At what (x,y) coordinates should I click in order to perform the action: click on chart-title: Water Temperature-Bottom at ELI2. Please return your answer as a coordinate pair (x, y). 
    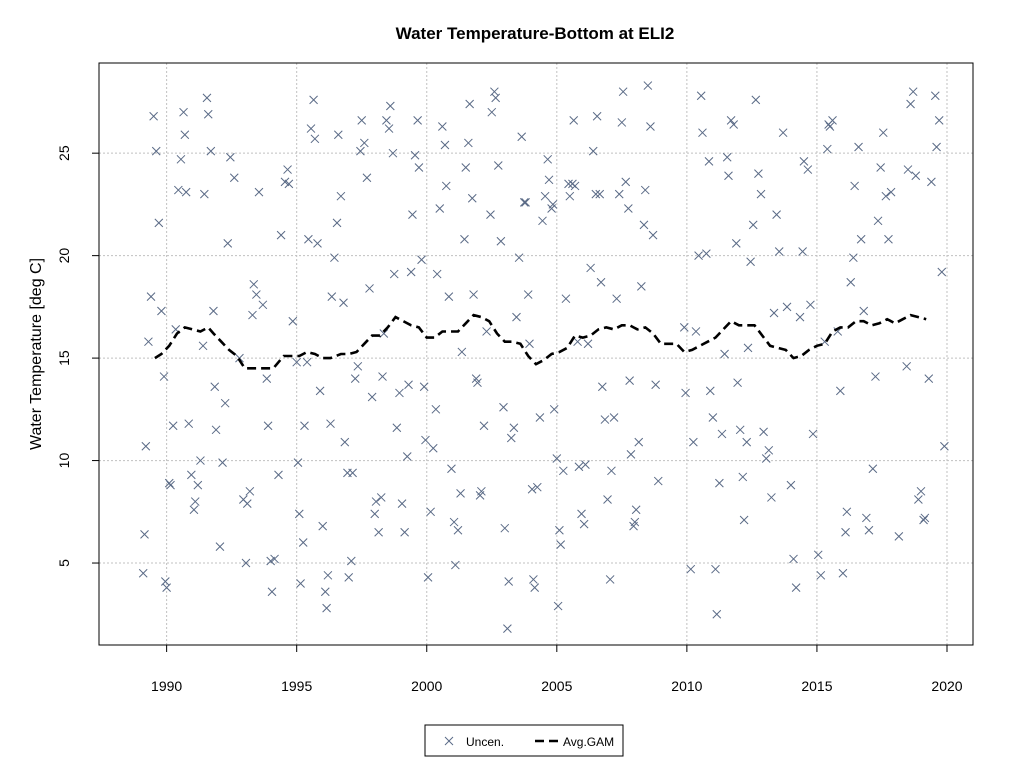
    Looking at the image, I should click on (535, 33).